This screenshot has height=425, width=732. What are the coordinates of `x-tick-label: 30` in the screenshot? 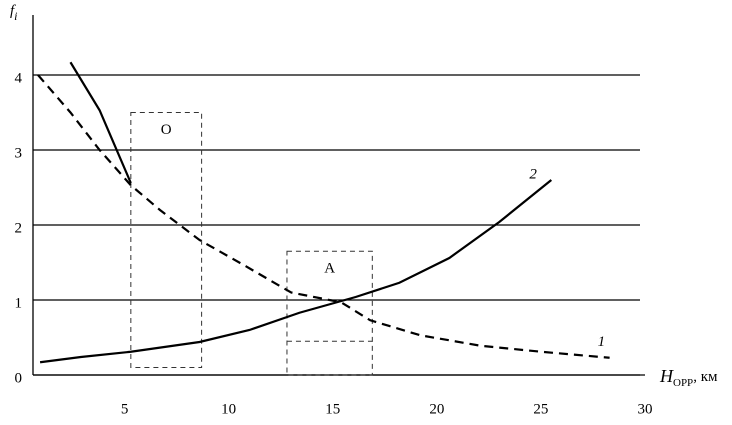 It's located at (645, 409).